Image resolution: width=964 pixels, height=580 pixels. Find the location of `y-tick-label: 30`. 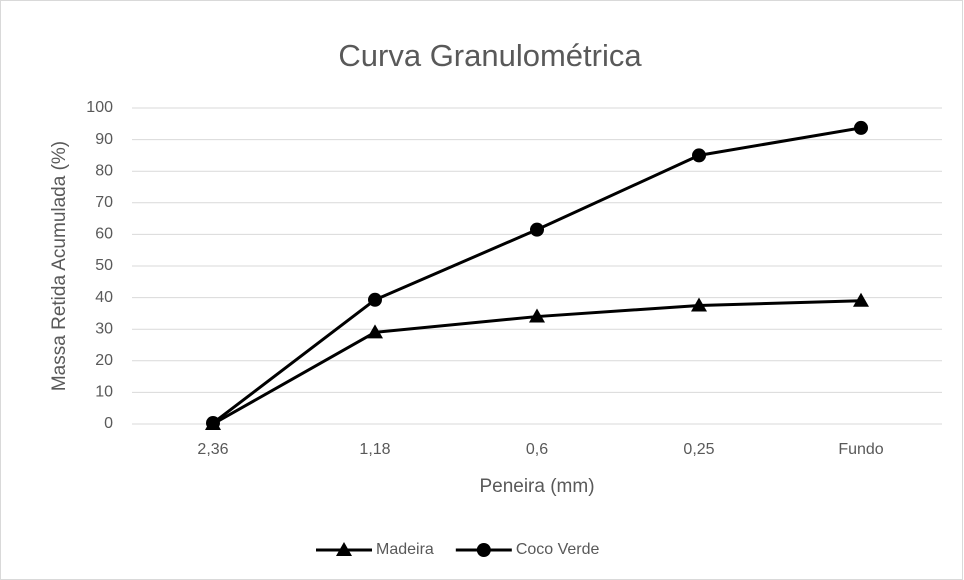

y-tick-label: 30 is located at coordinates (104, 328).